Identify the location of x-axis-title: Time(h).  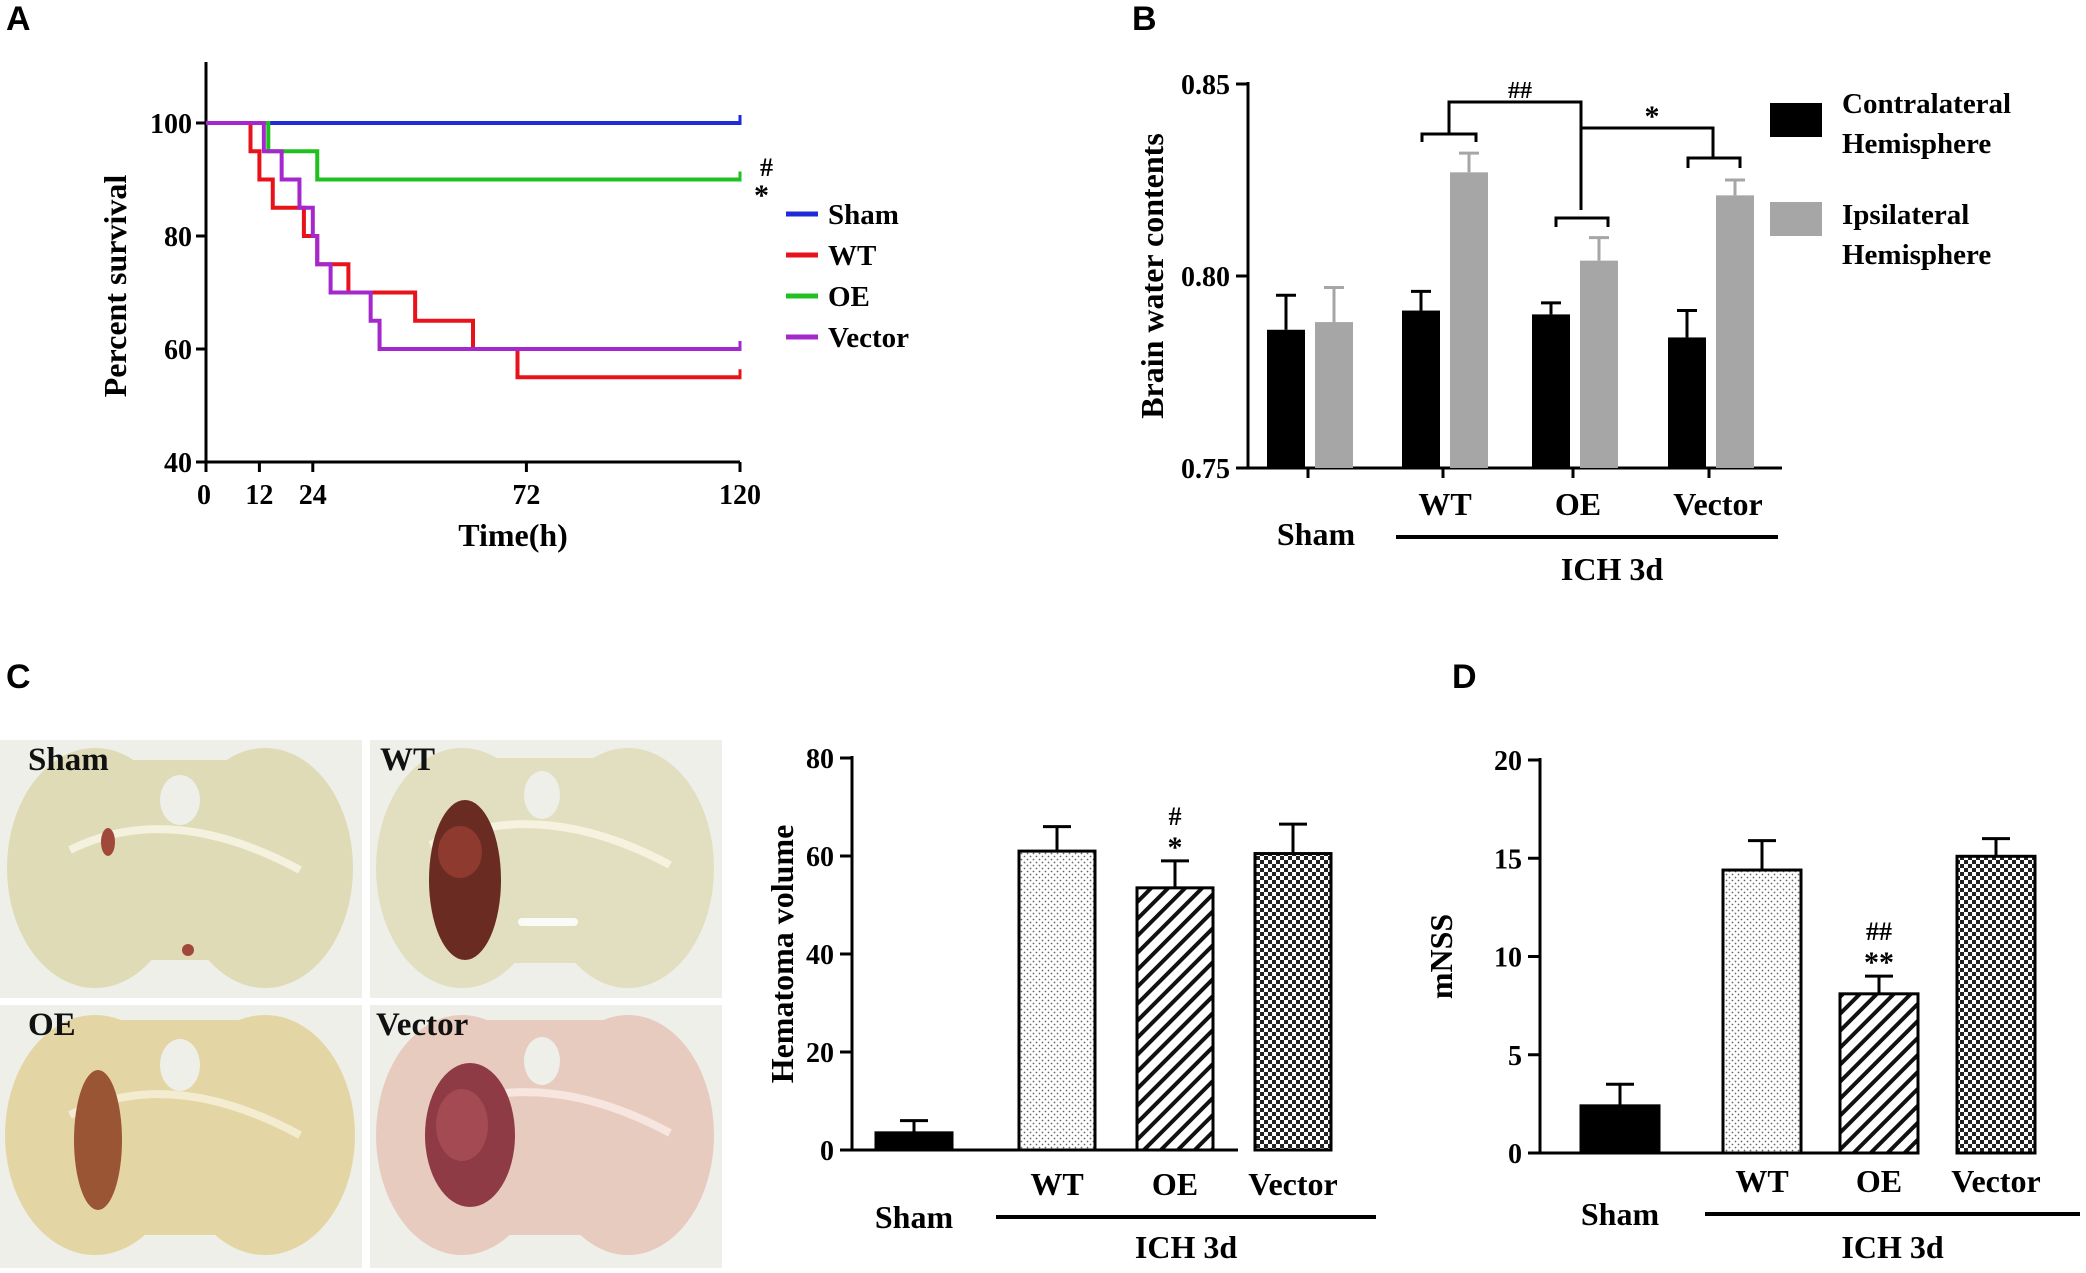
(513, 535).